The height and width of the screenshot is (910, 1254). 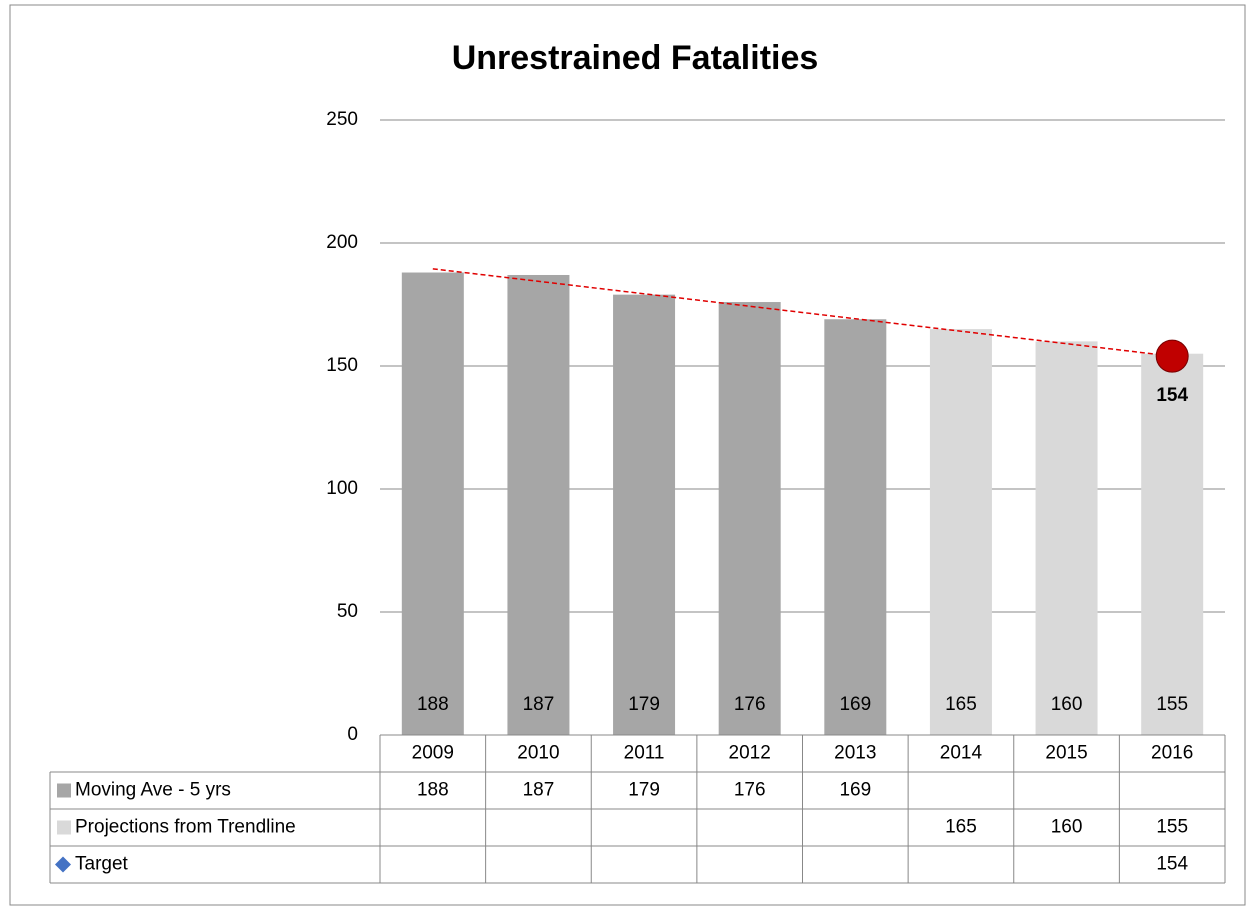 What do you see at coordinates (153, 790) in the screenshot?
I see `legend-label: Moving Ave - 5 yrs` at bounding box center [153, 790].